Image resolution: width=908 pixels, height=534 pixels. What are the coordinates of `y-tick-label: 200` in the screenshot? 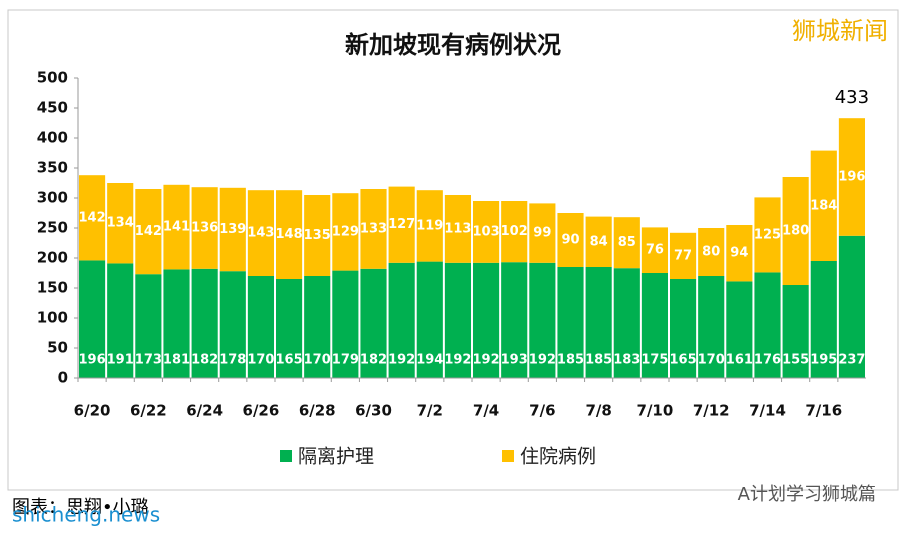 It's located at (52, 258).